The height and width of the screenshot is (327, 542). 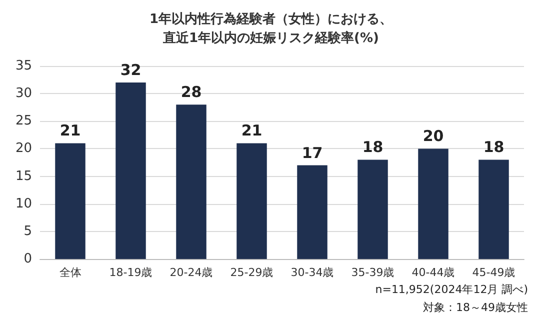 What do you see at coordinates (494, 272) in the screenshot?
I see `x-tick-label: 45-49歳` at bounding box center [494, 272].